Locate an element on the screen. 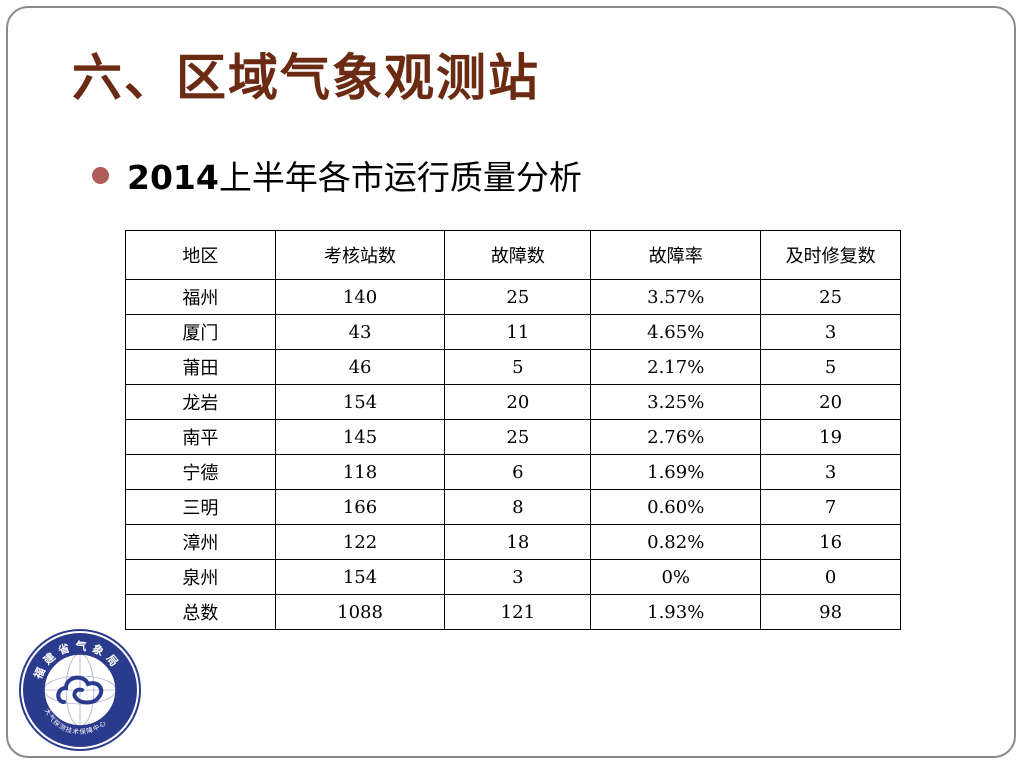 This screenshot has width=1024, height=768. cell-repaired: 0 is located at coordinates (830, 577).